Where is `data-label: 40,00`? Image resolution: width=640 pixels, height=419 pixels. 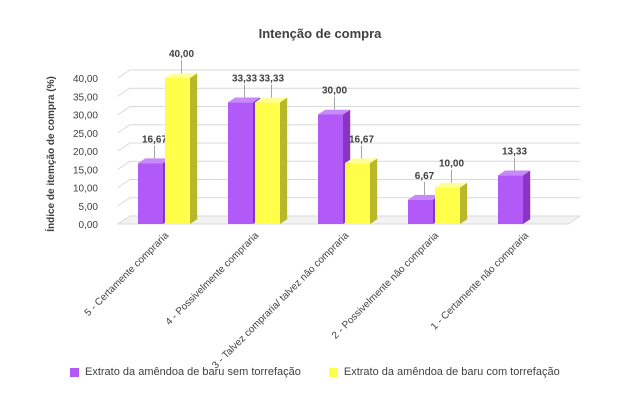
data-label: 40,00 is located at coordinates (181, 54).